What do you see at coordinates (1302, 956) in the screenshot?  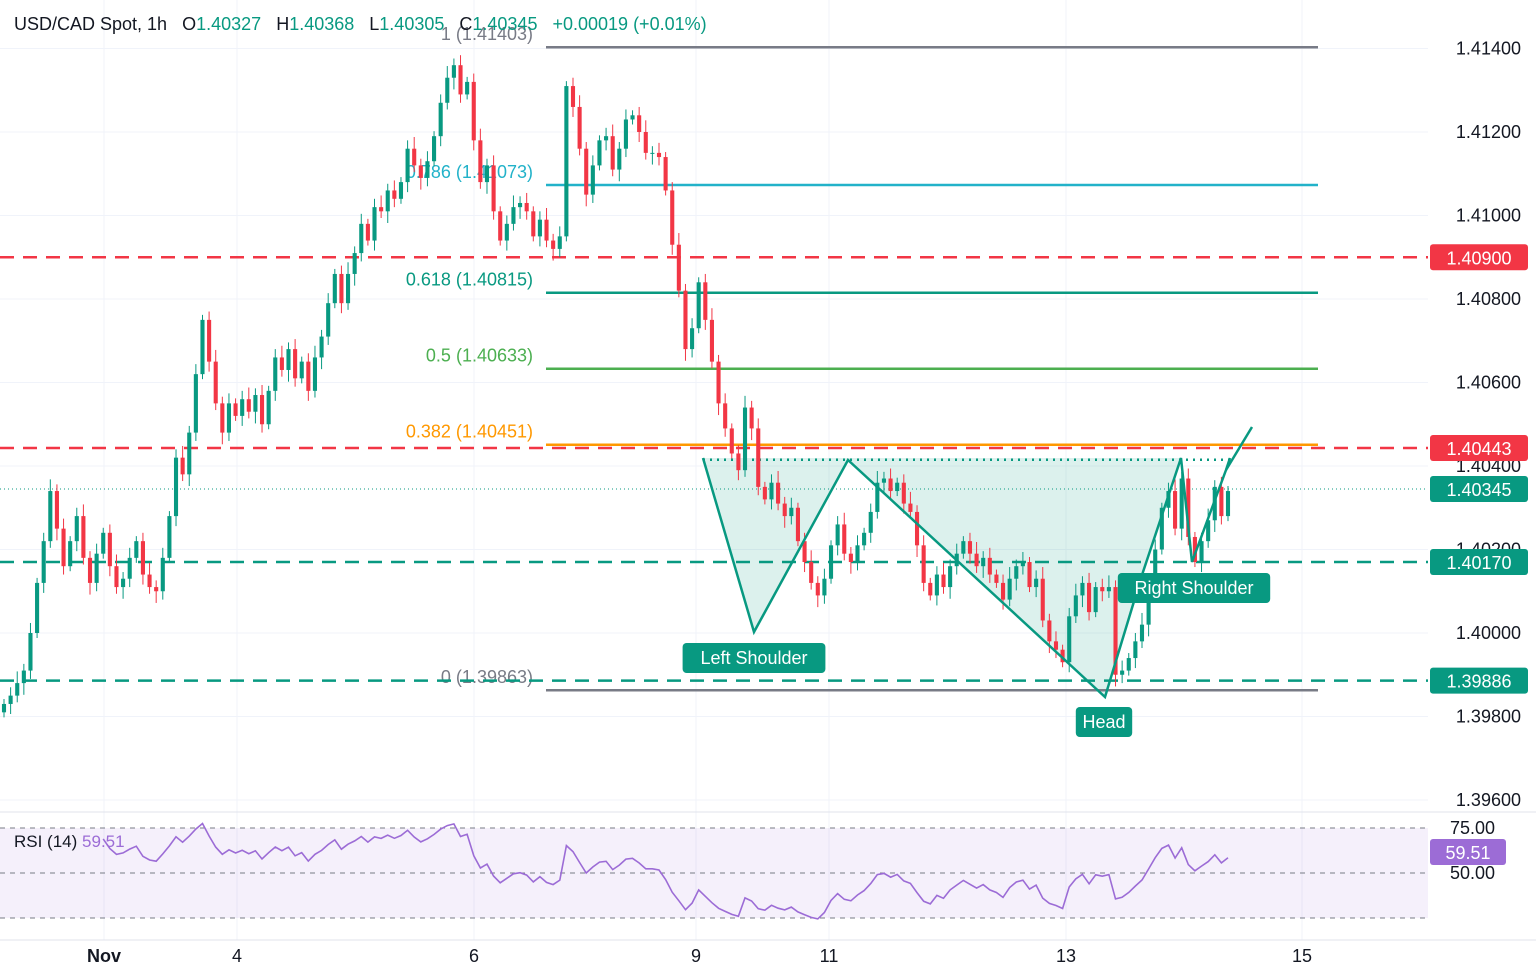 I see `time-tick-label: 15` at bounding box center [1302, 956].